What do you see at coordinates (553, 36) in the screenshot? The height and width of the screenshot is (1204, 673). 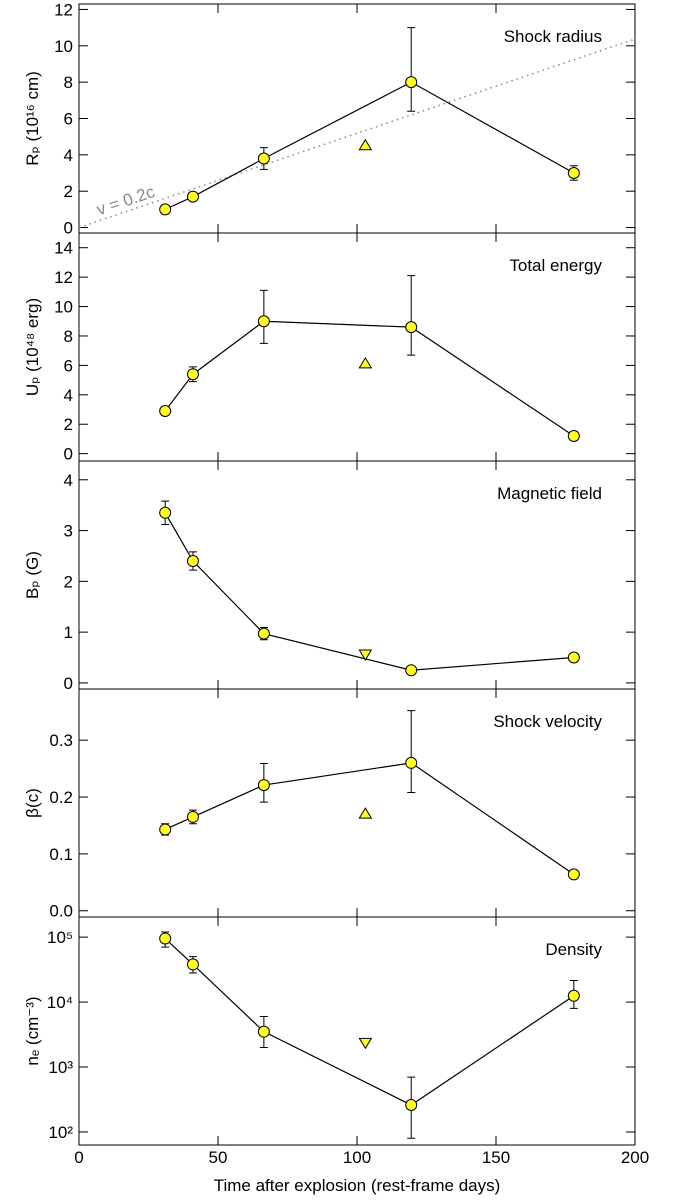 I see `panel-title: Shock radius` at bounding box center [553, 36].